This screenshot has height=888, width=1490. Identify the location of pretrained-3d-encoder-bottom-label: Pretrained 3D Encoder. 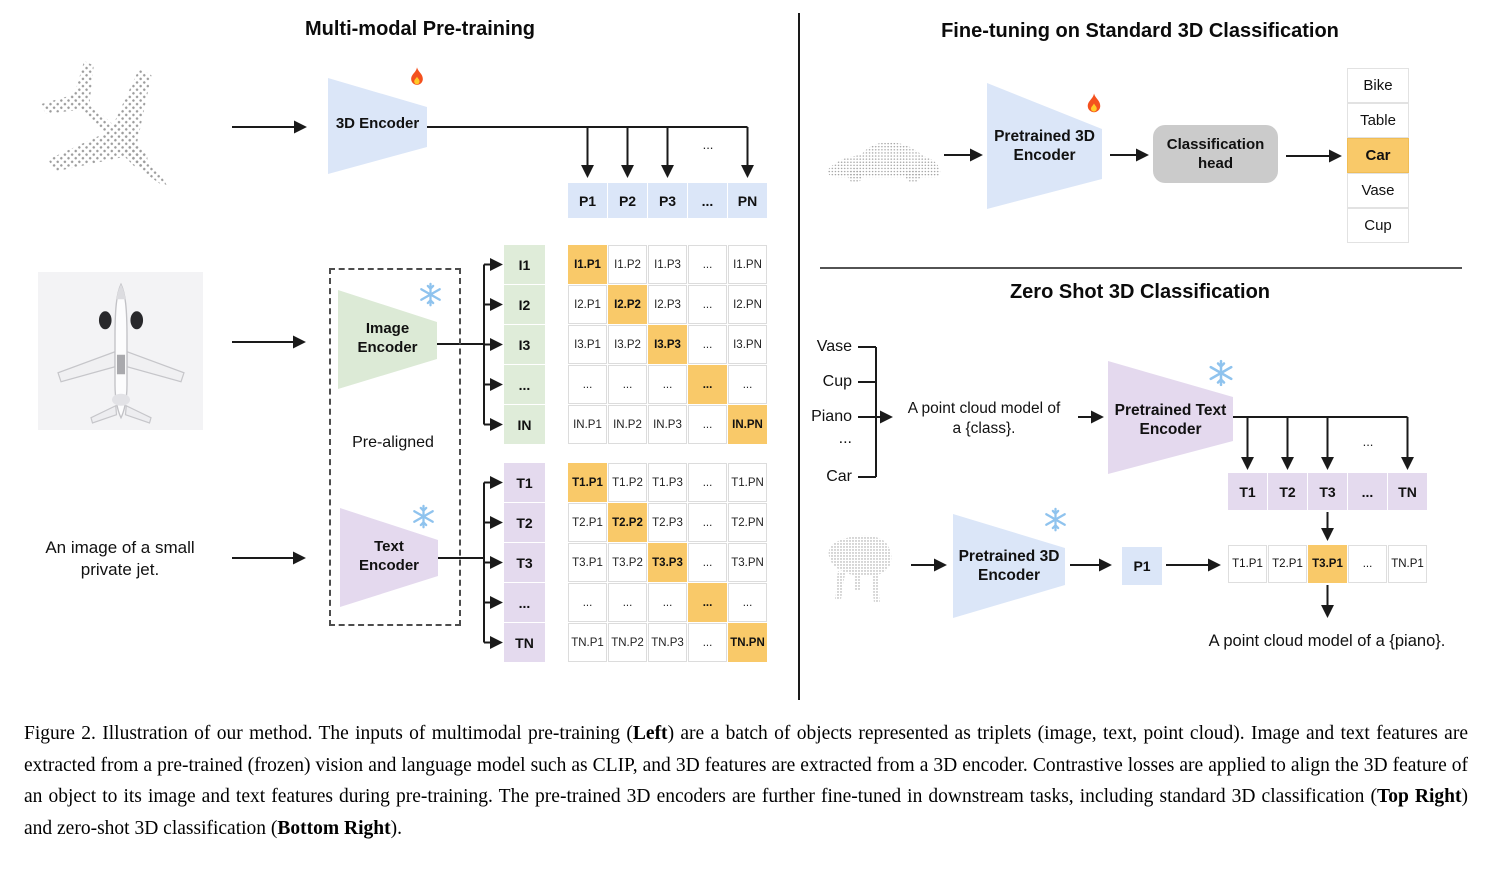
(1009, 566).